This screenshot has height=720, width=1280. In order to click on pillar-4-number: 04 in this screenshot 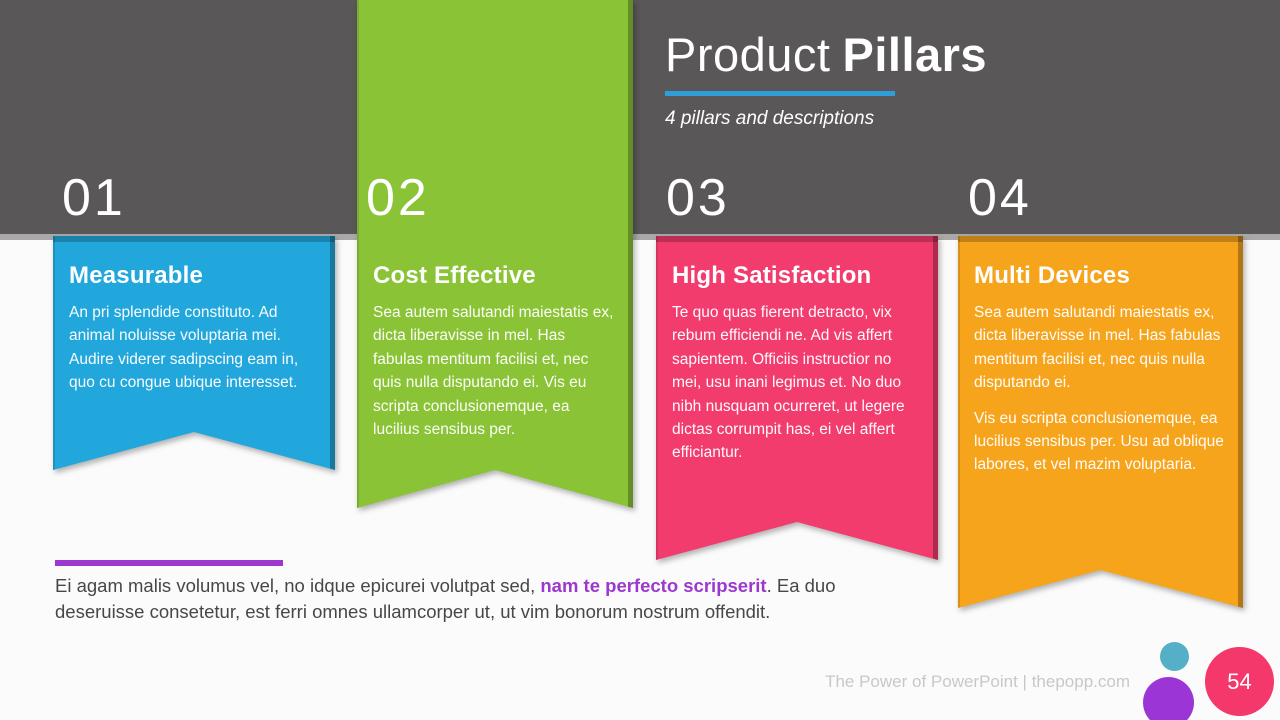, I will do `click(1000, 198)`.